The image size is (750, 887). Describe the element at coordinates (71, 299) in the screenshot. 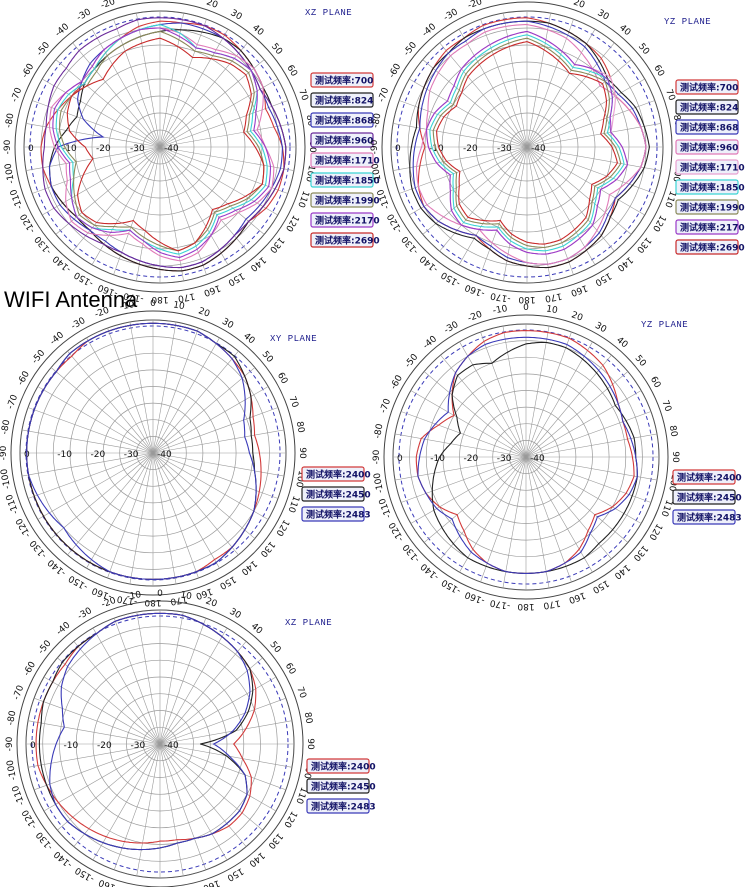

I see `section-title: WIFI Antenna` at that location.